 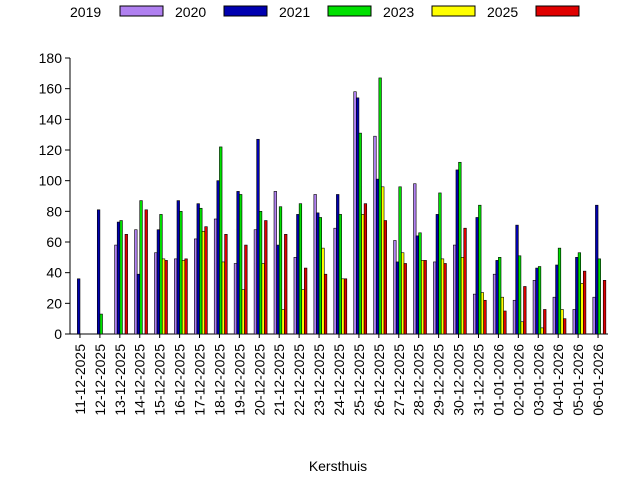 I want to click on legend-label: 2023, so click(x=398, y=12).